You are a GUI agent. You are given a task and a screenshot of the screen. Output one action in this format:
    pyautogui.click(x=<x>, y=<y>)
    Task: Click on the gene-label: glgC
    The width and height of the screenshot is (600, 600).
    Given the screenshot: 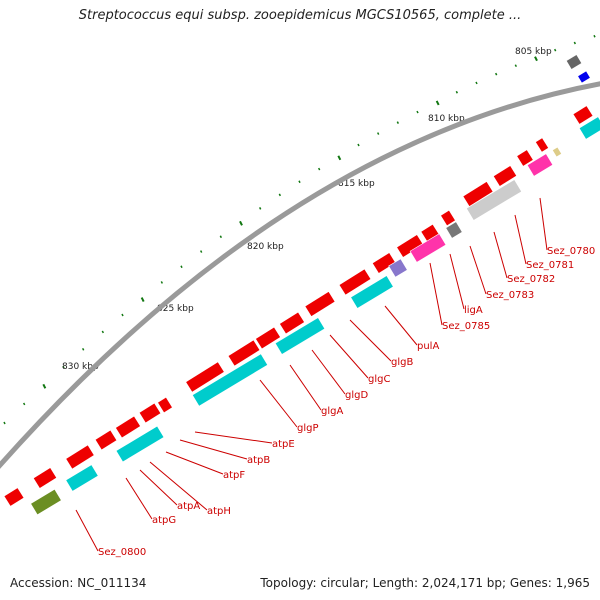 What is the action you would take?
    pyautogui.click(x=379, y=379)
    